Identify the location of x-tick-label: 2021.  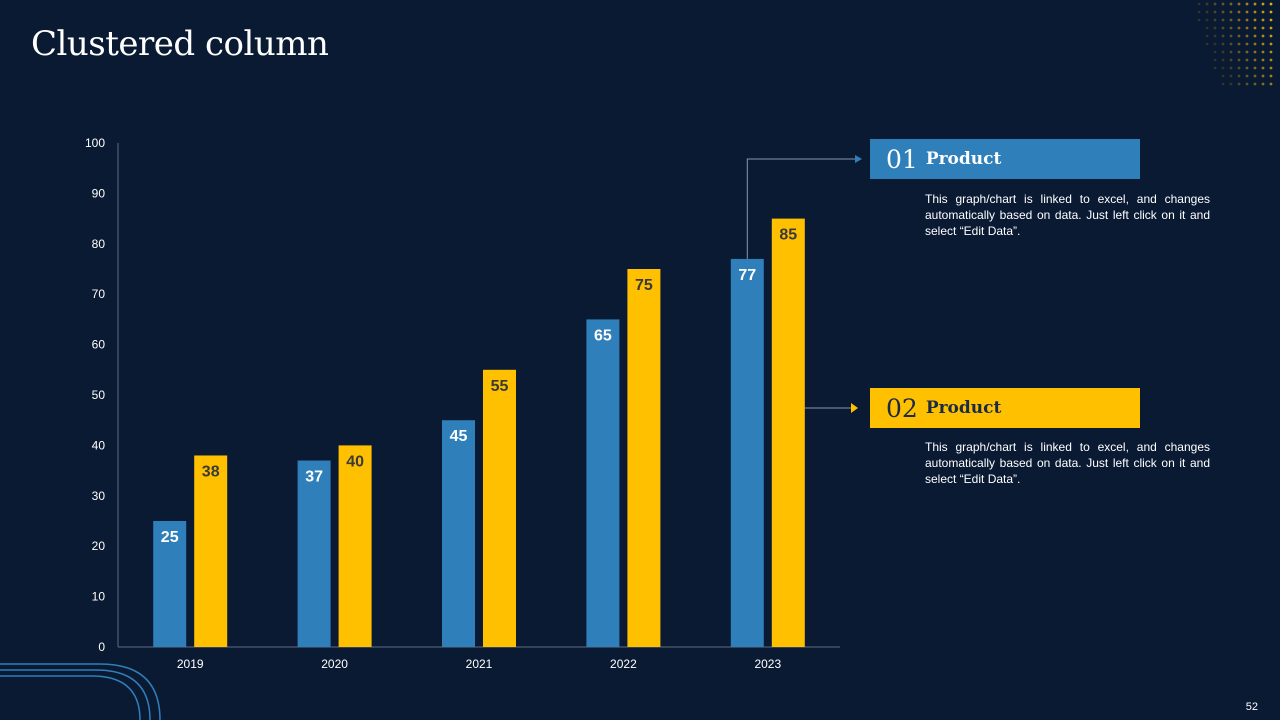
(479, 664).